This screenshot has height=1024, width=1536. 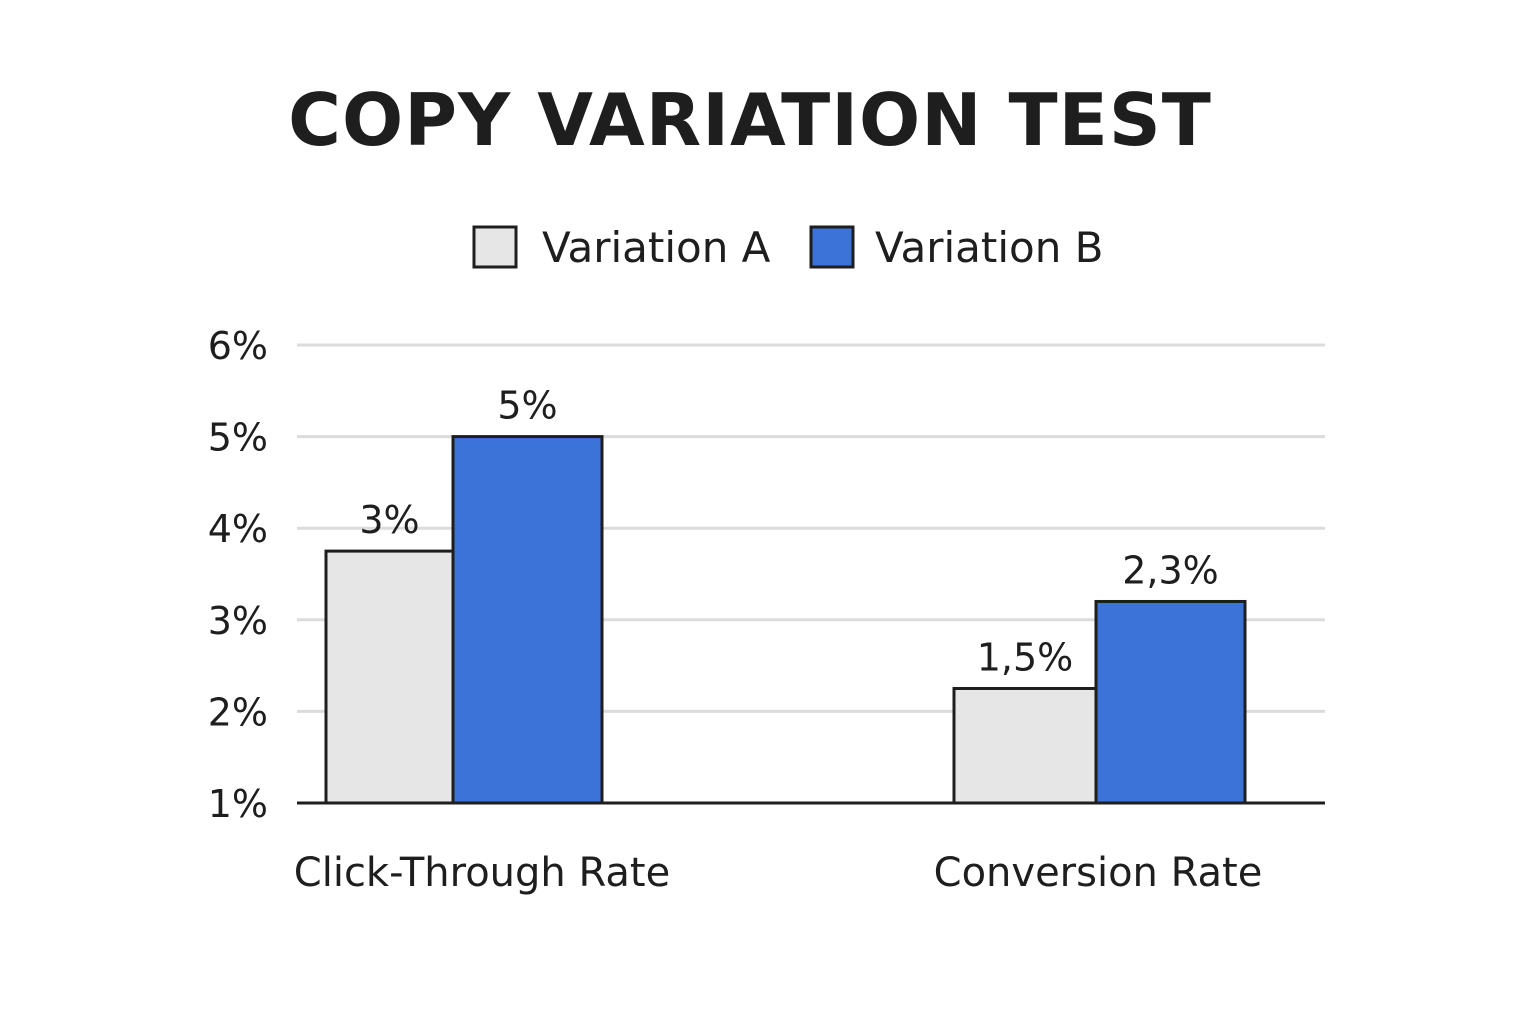 I want to click on y-tick-label: 6%, so click(x=238, y=346).